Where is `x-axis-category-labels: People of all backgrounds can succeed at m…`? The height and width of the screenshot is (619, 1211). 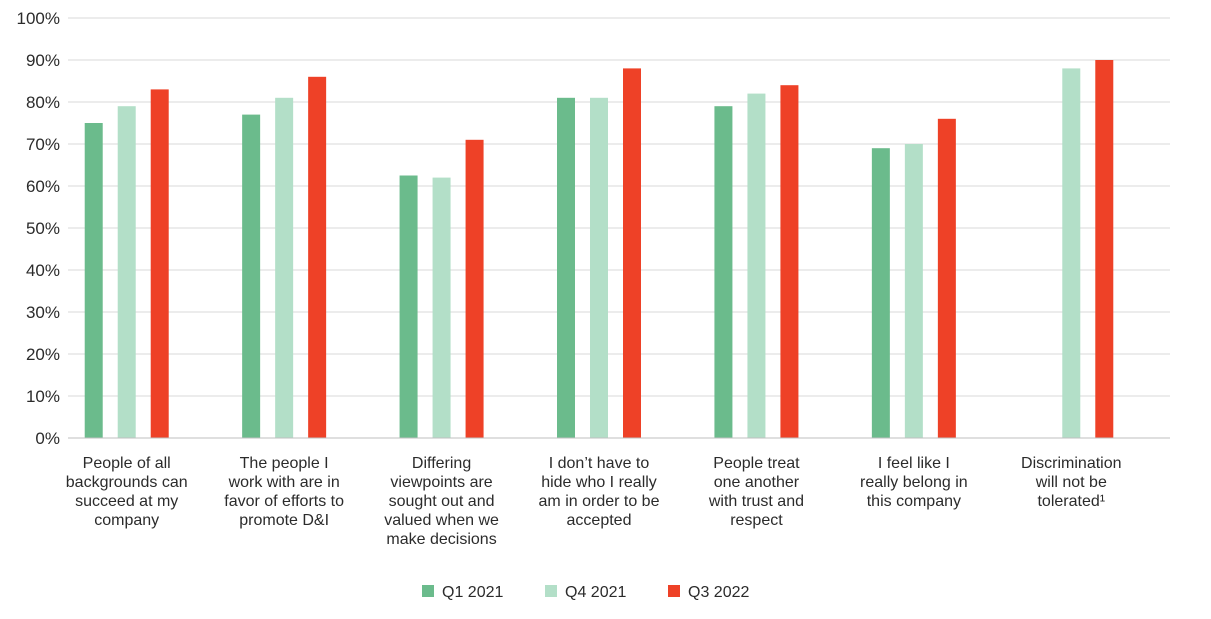 x-axis-category-labels: People of all backgrounds can succeed at m… is located at coordinates (594, 501).